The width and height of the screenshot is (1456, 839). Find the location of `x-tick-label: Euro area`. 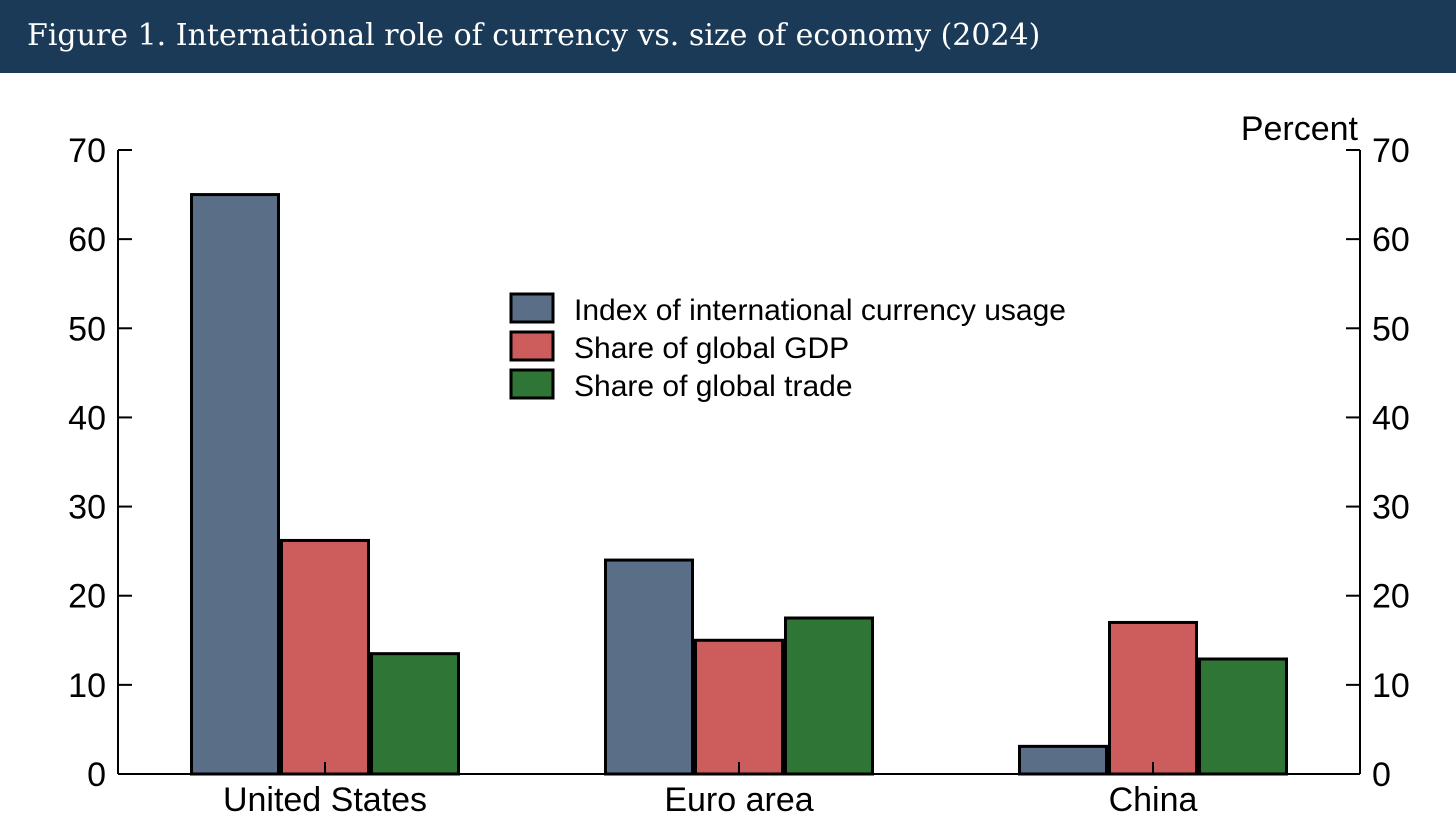

x-tick-label: Euro area is located at coordinates (738, 800).